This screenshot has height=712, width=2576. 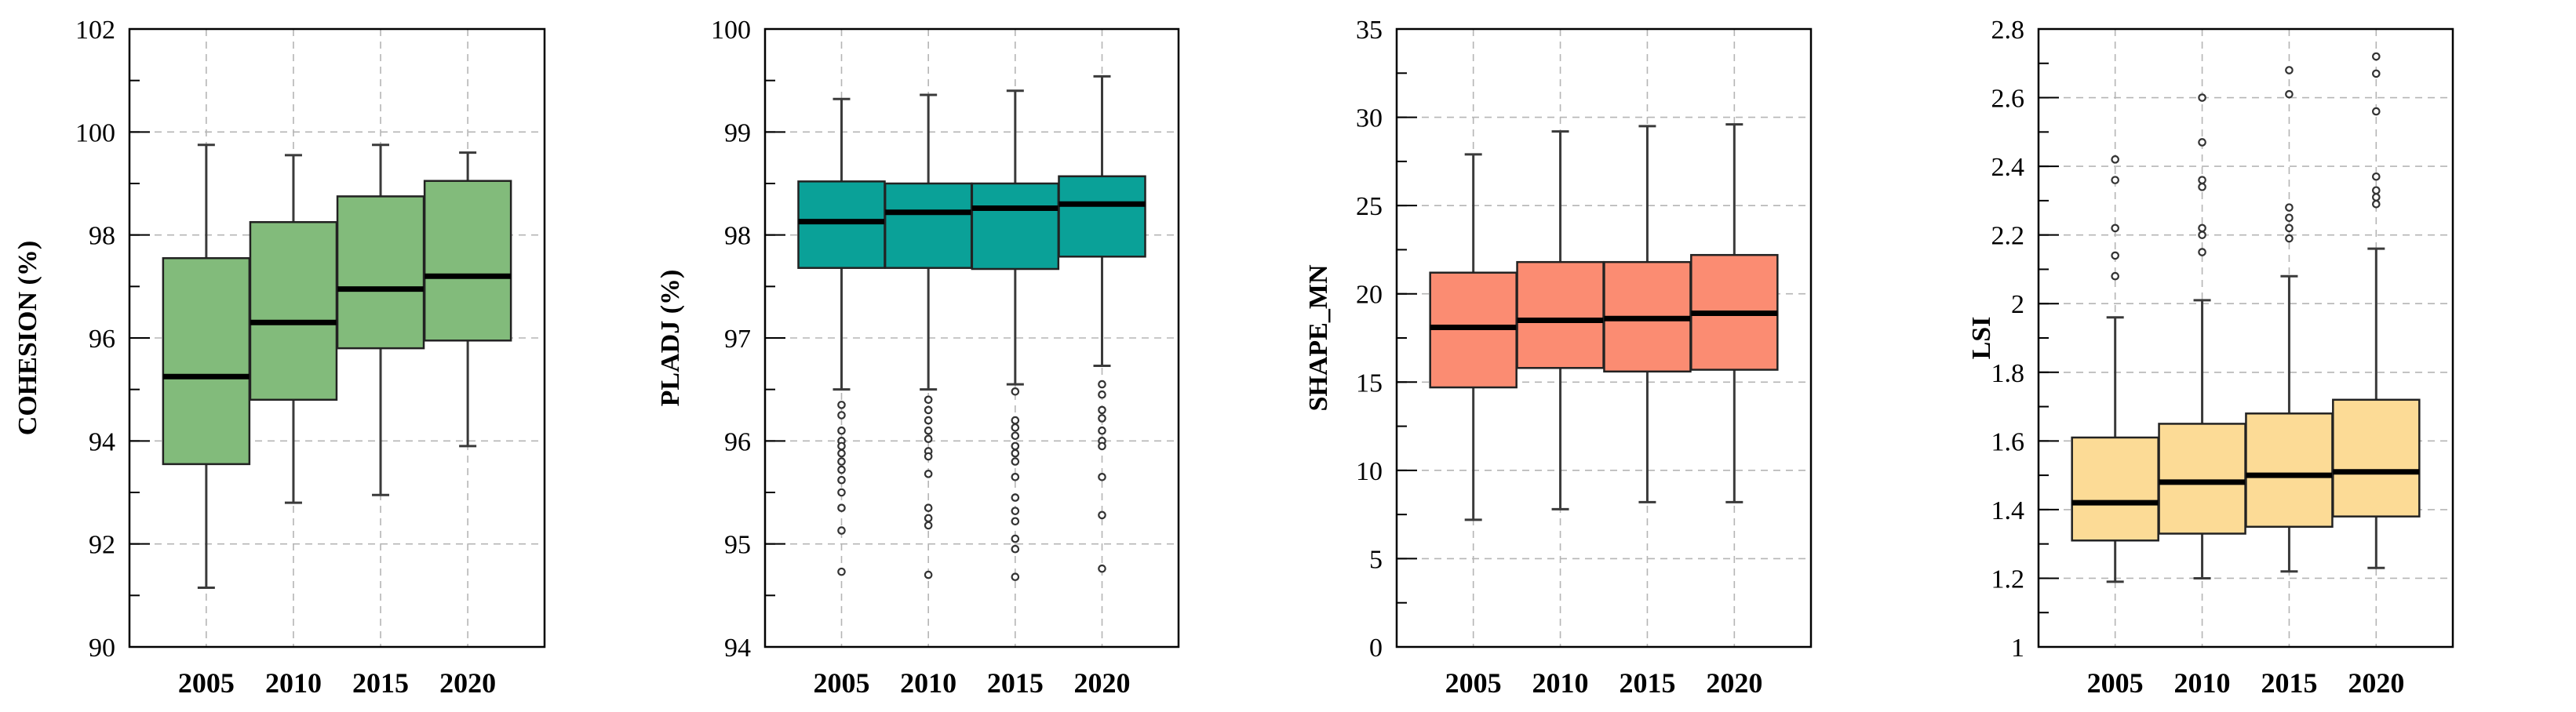 I want to click on y-axis-title: COHESION (%), so click(x=27, y=338).